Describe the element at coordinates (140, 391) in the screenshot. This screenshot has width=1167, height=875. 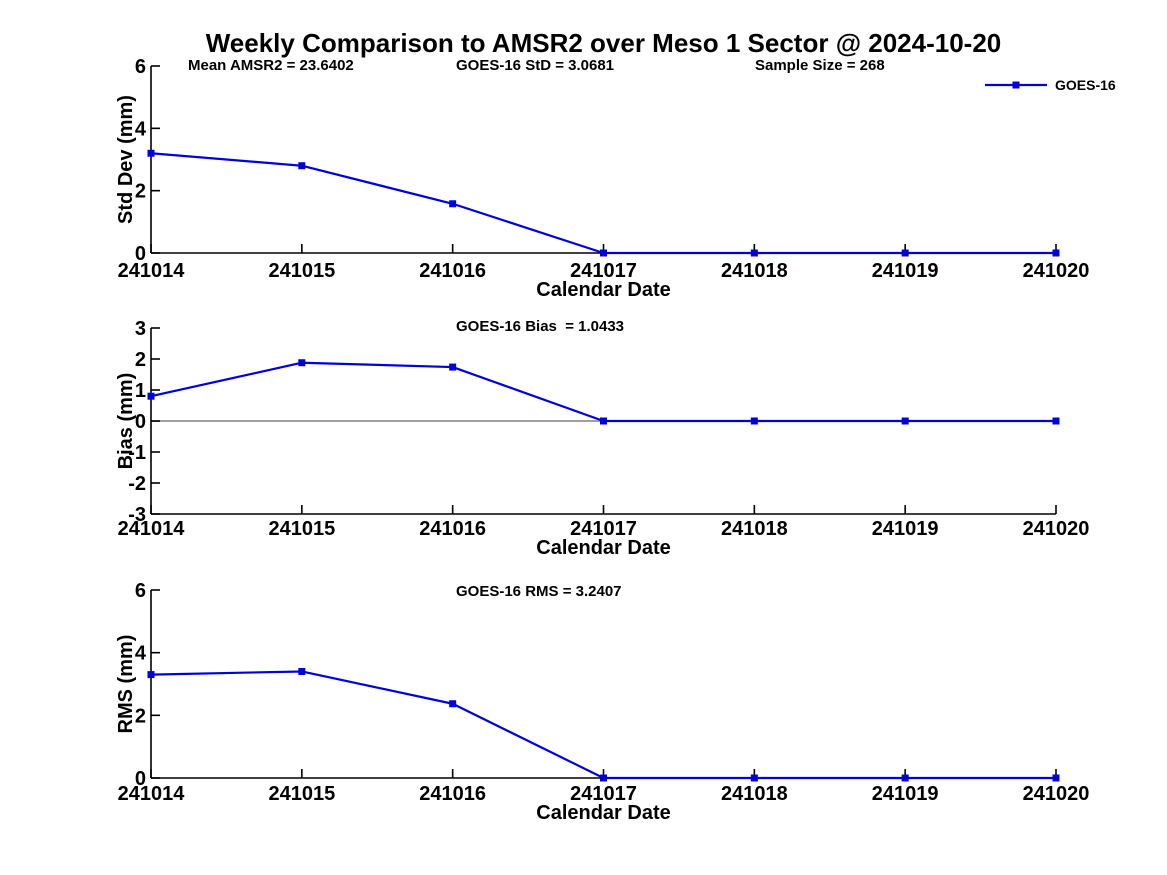
I see `bias-y-tick-label: 1` at that location.